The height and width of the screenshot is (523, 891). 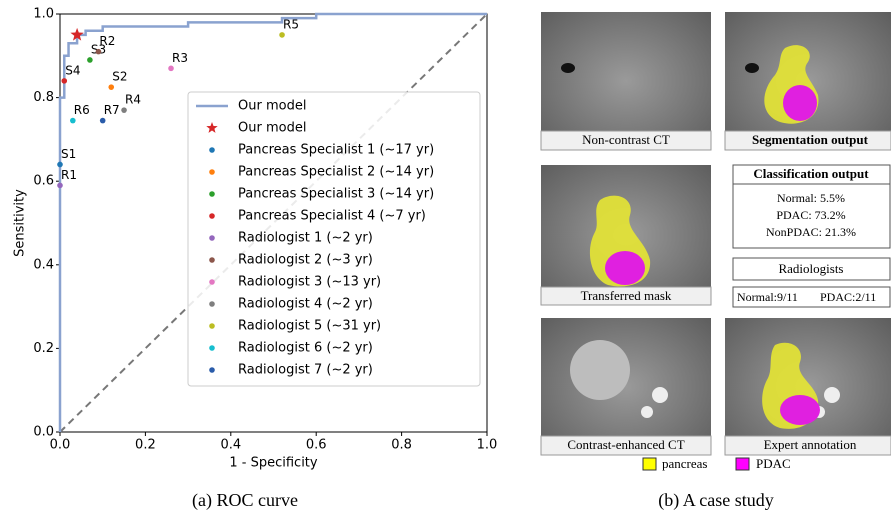 What do you see at coordinates (20, 223) in the screenshot?
I see `y-axis-label: Sensitivity` at bounding box center [20, 223].